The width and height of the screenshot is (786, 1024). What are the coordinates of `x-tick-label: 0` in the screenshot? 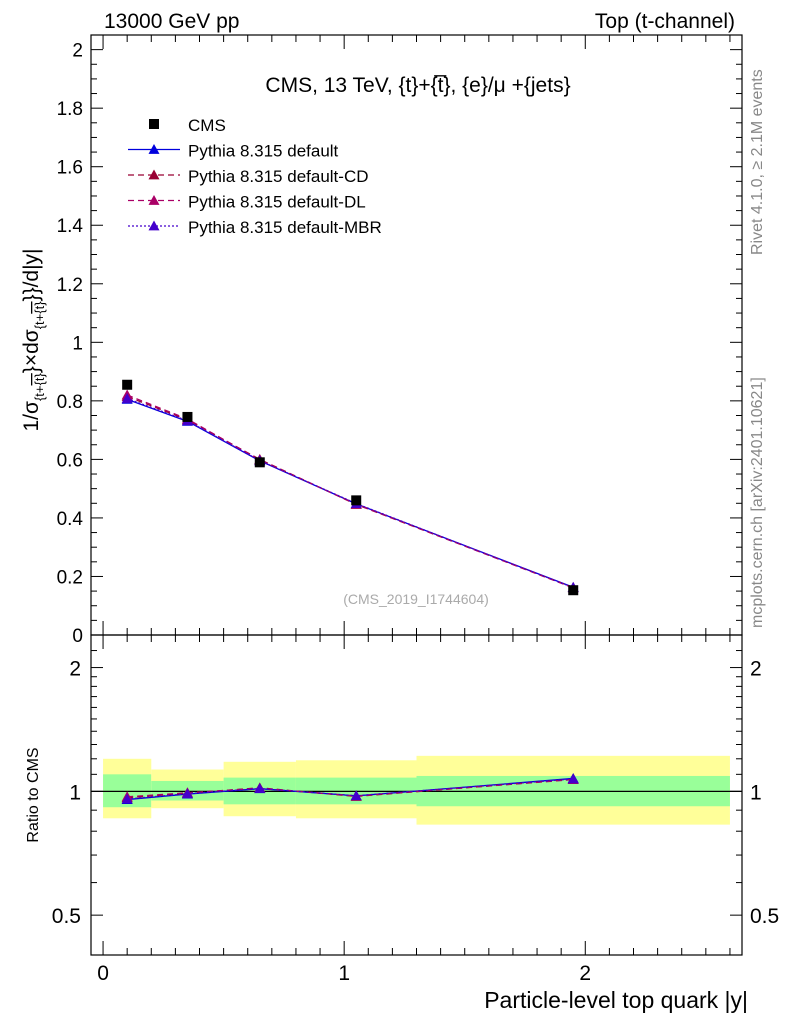 It's located at (103, 973).